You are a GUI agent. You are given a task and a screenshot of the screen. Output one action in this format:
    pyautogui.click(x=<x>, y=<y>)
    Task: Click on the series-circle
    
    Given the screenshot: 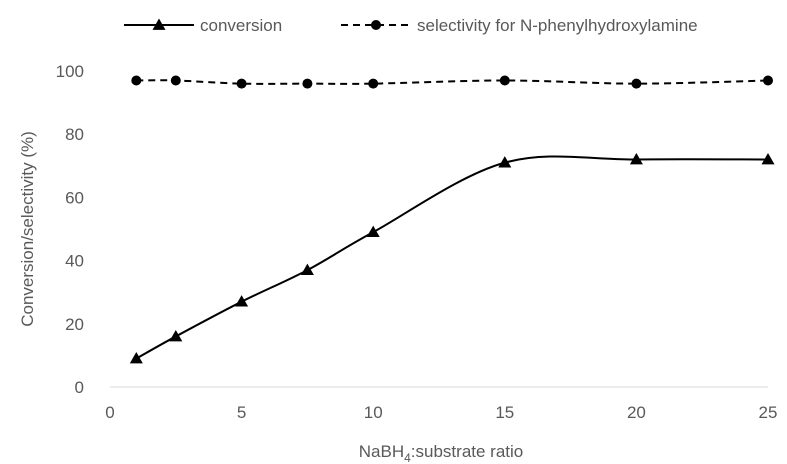 What is the action you would take?
    pyautogui.click(x=452, y=82)
    